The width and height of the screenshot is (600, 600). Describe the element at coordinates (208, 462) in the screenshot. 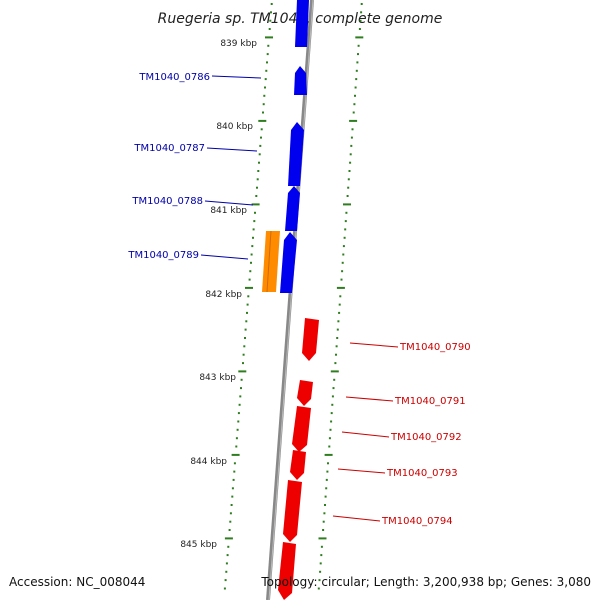

I see `kbp-label: 844 kbp` at that location.